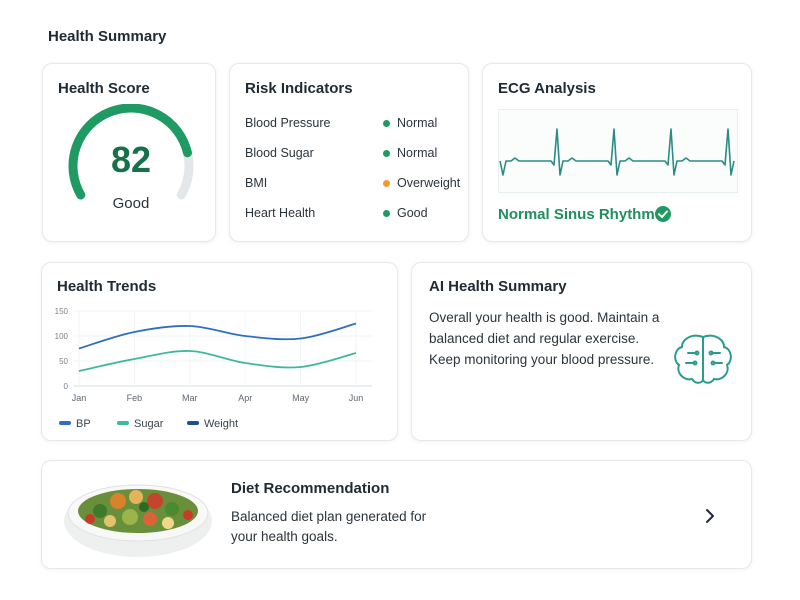 This screenshot has height=600, width=800. Describe the element at coordinates (279, 153) in the screenshot. I see `risk-name: Blood Sugar` at that location.